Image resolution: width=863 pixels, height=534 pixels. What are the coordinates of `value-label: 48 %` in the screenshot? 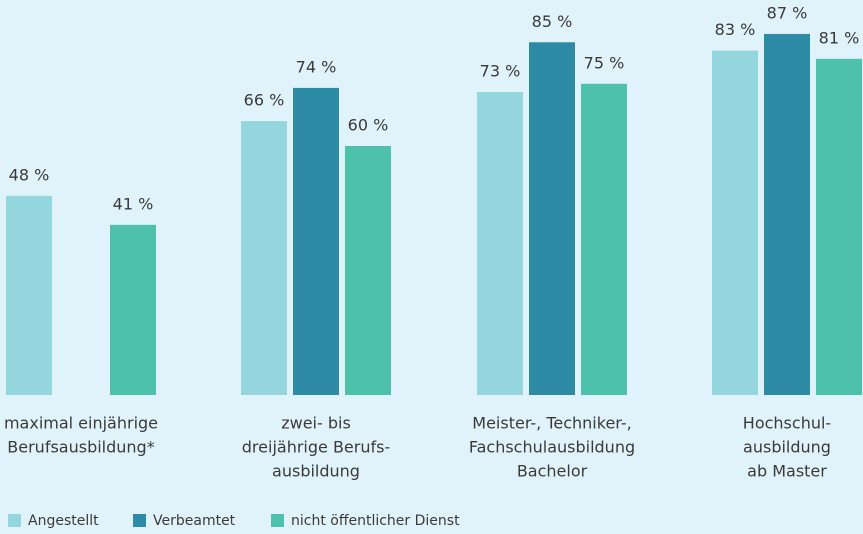 It's located at (29, 174).